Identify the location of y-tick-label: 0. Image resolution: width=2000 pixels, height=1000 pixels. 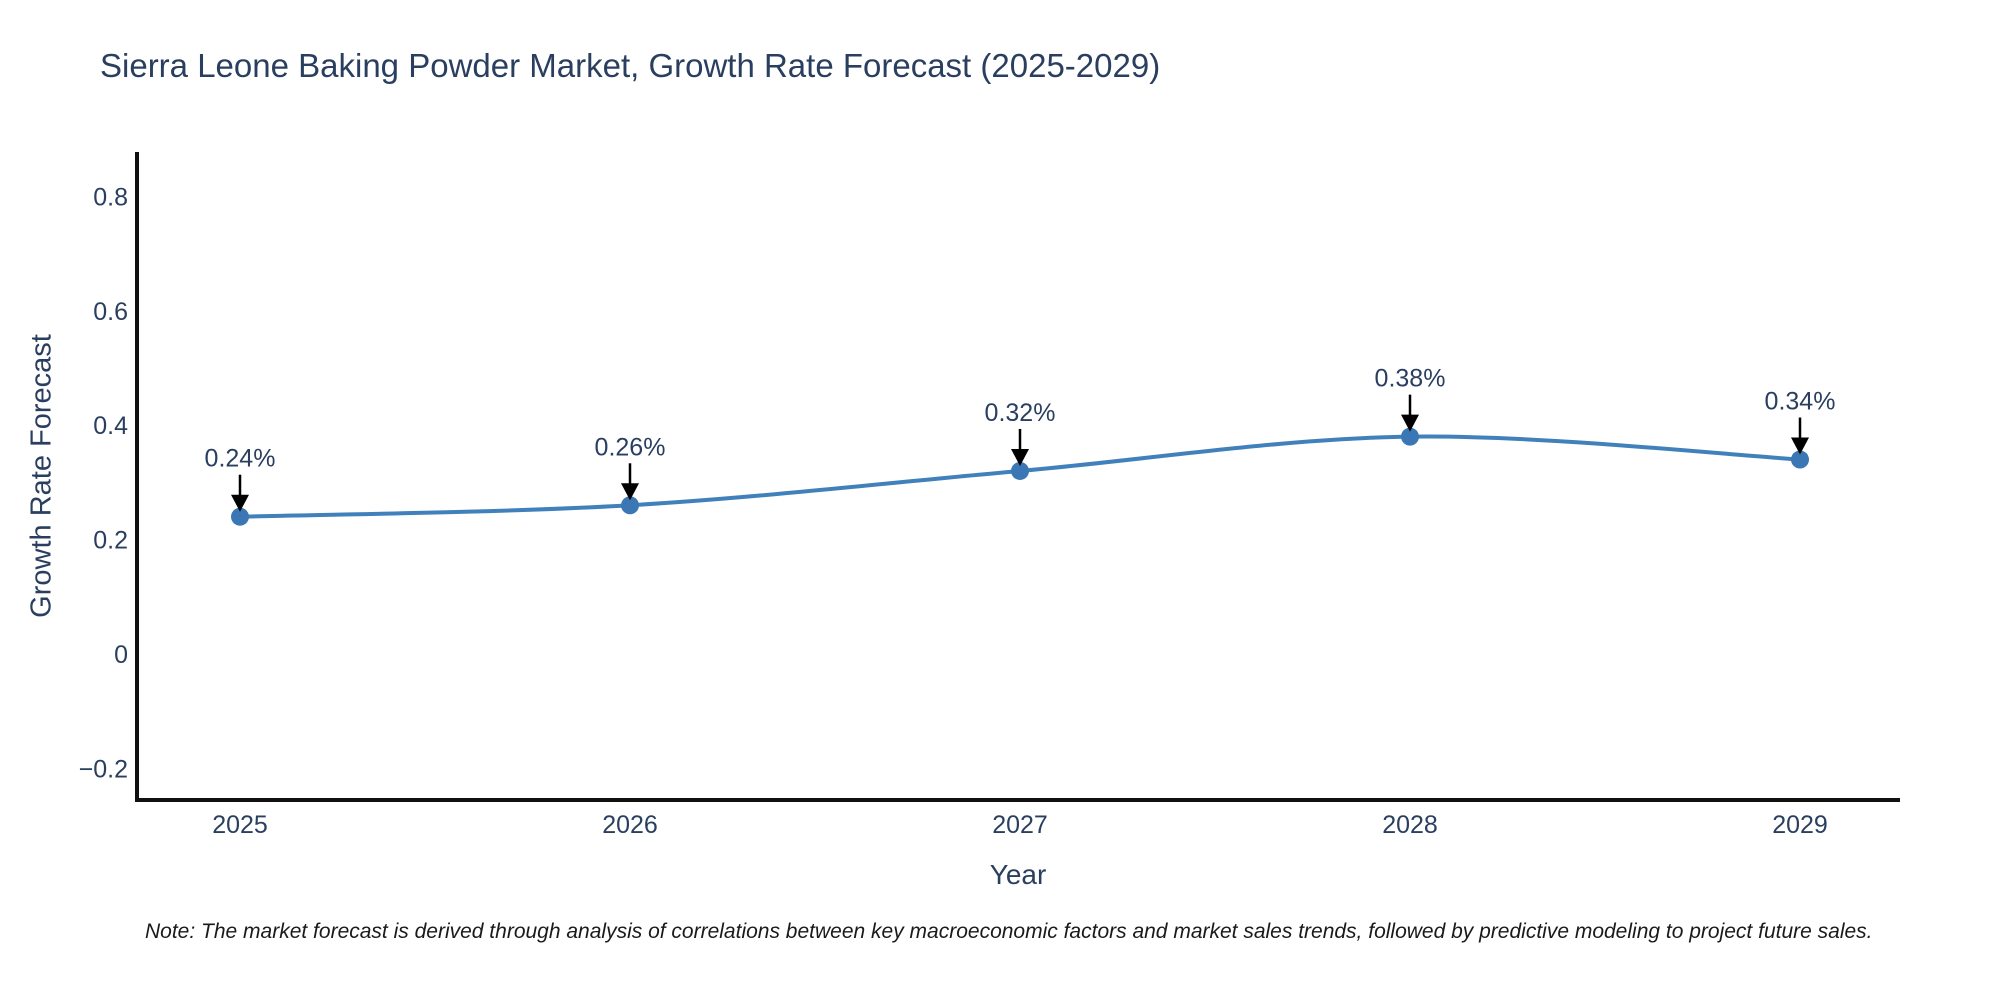
(121, 655).